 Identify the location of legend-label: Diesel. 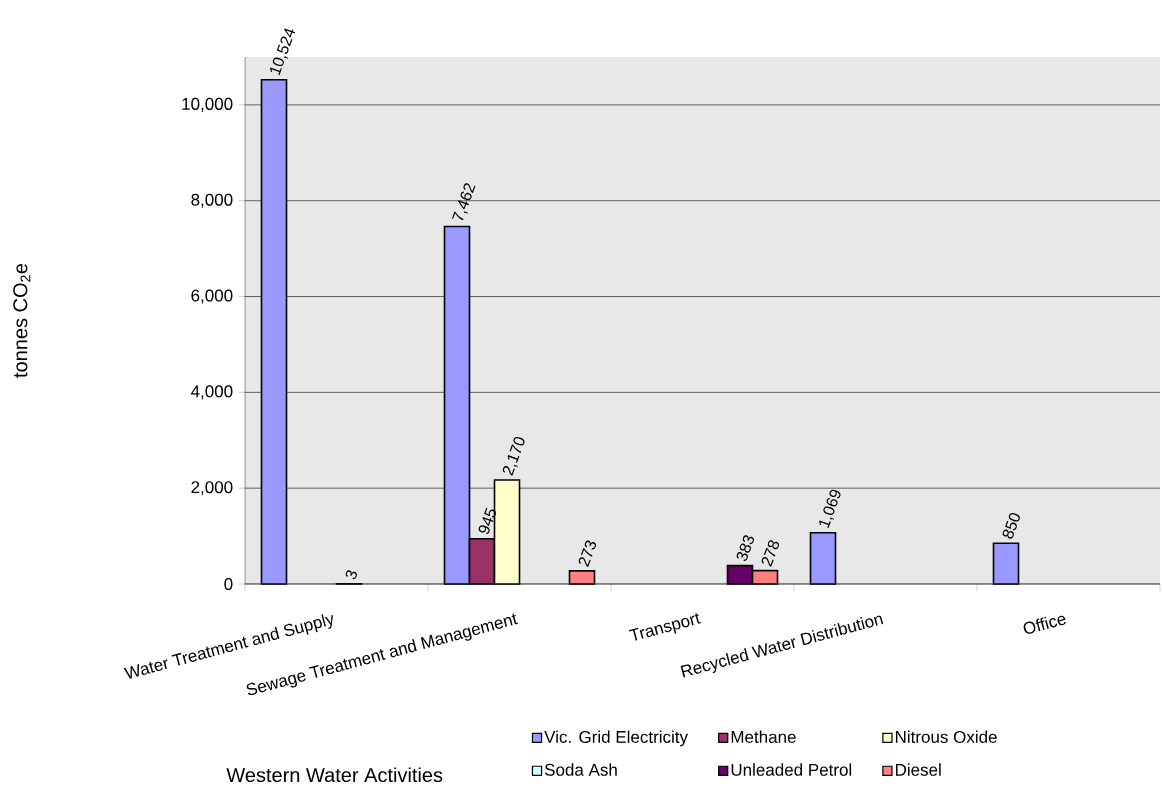
(918, 769).